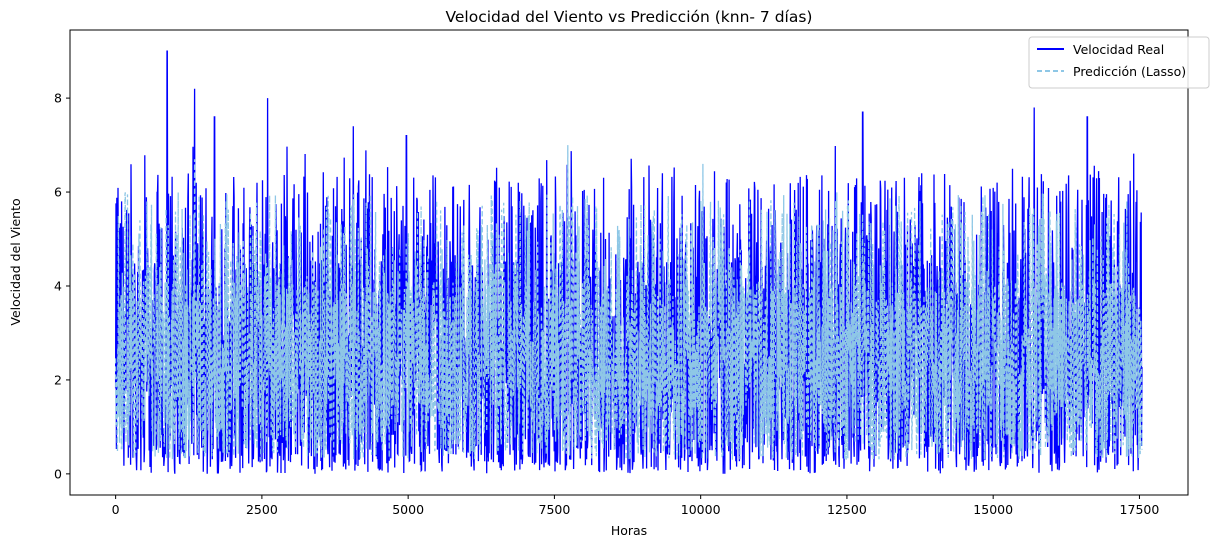 Image resolution: width=1220 pixels, height=547 pixels. I want to click on y-axis-label: Velocidad del Viento, so click(15, 261).